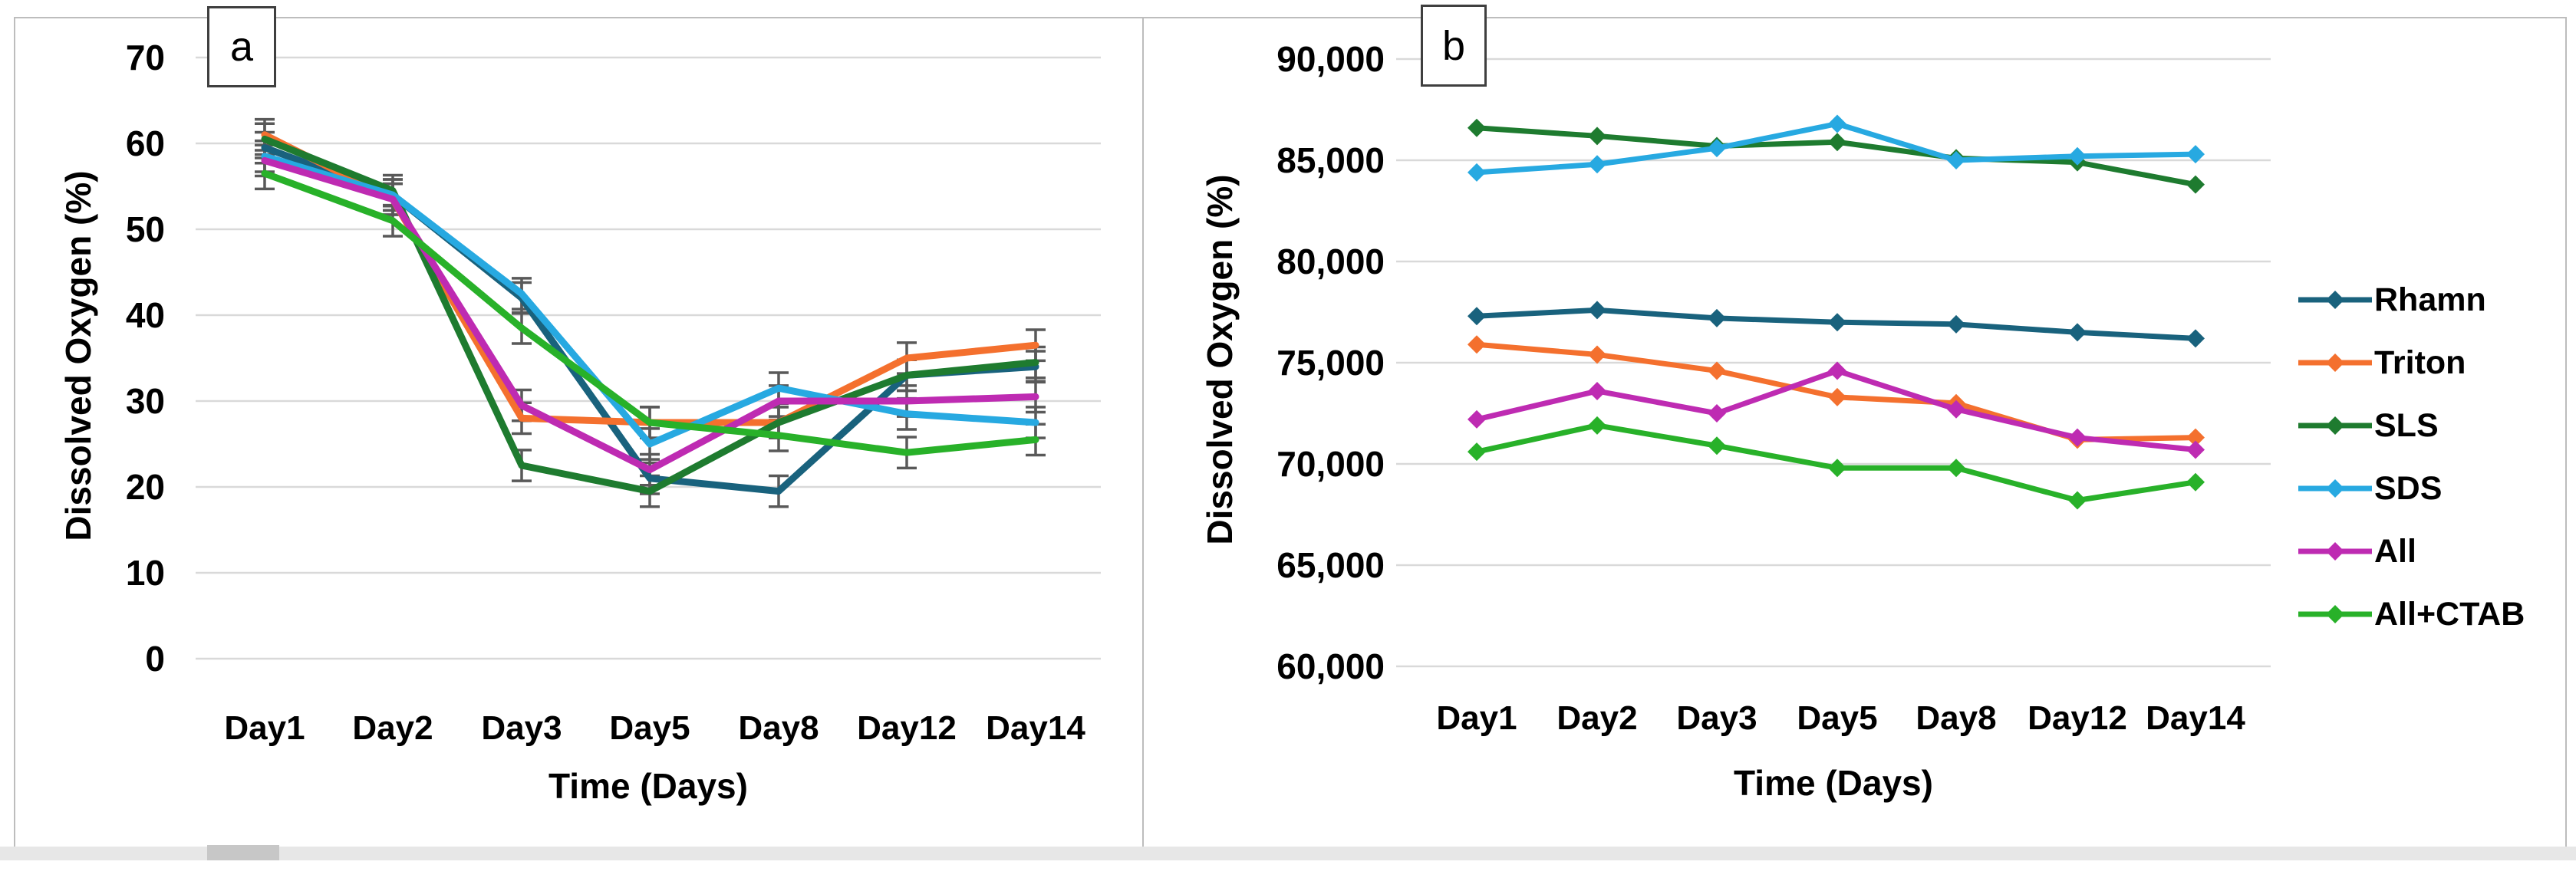  I want to click on panel-b-y-tick-label: 85,000, so click(1330, 160).